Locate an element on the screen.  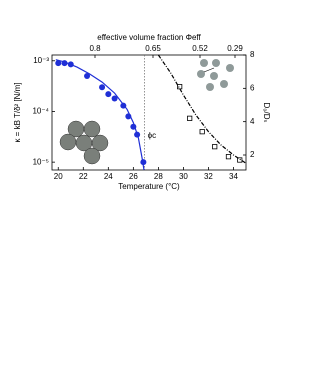
y2-tick-label: 6 is located at coordinates (252, 87).